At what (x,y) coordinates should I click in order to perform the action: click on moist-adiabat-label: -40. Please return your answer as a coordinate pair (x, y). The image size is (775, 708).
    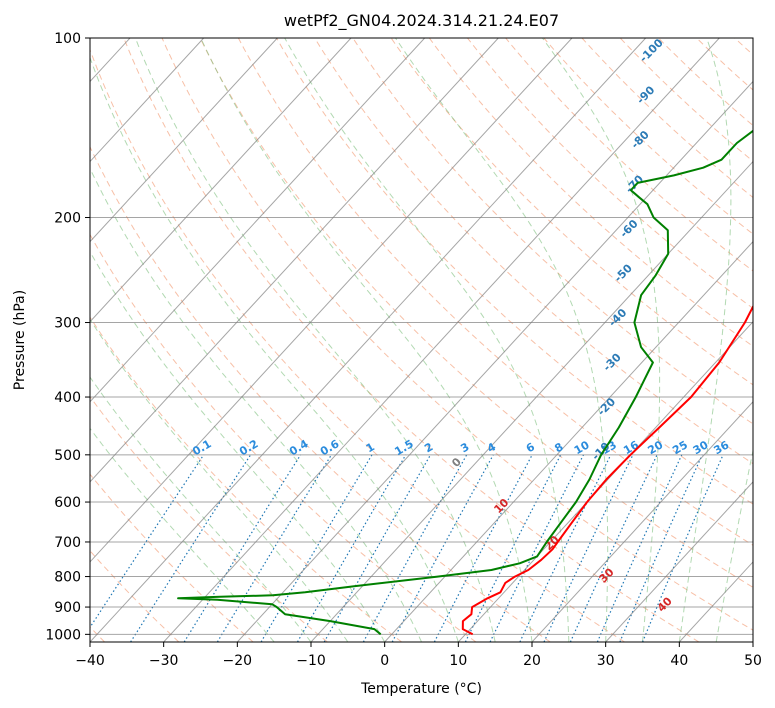
    Looking at the image, I should click on (617, 317).